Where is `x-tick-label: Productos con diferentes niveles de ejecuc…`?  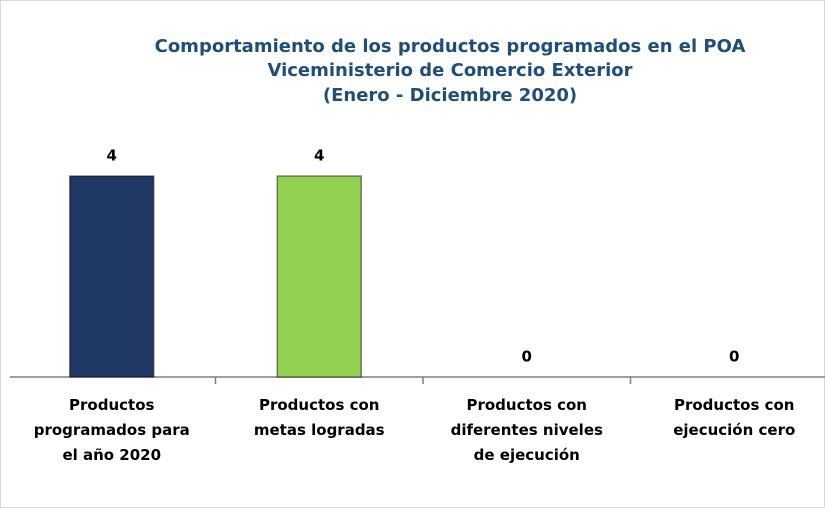
x-tick-label: Productos con diferentes niveles de ejecuc… is located at coordinates (527, 430).